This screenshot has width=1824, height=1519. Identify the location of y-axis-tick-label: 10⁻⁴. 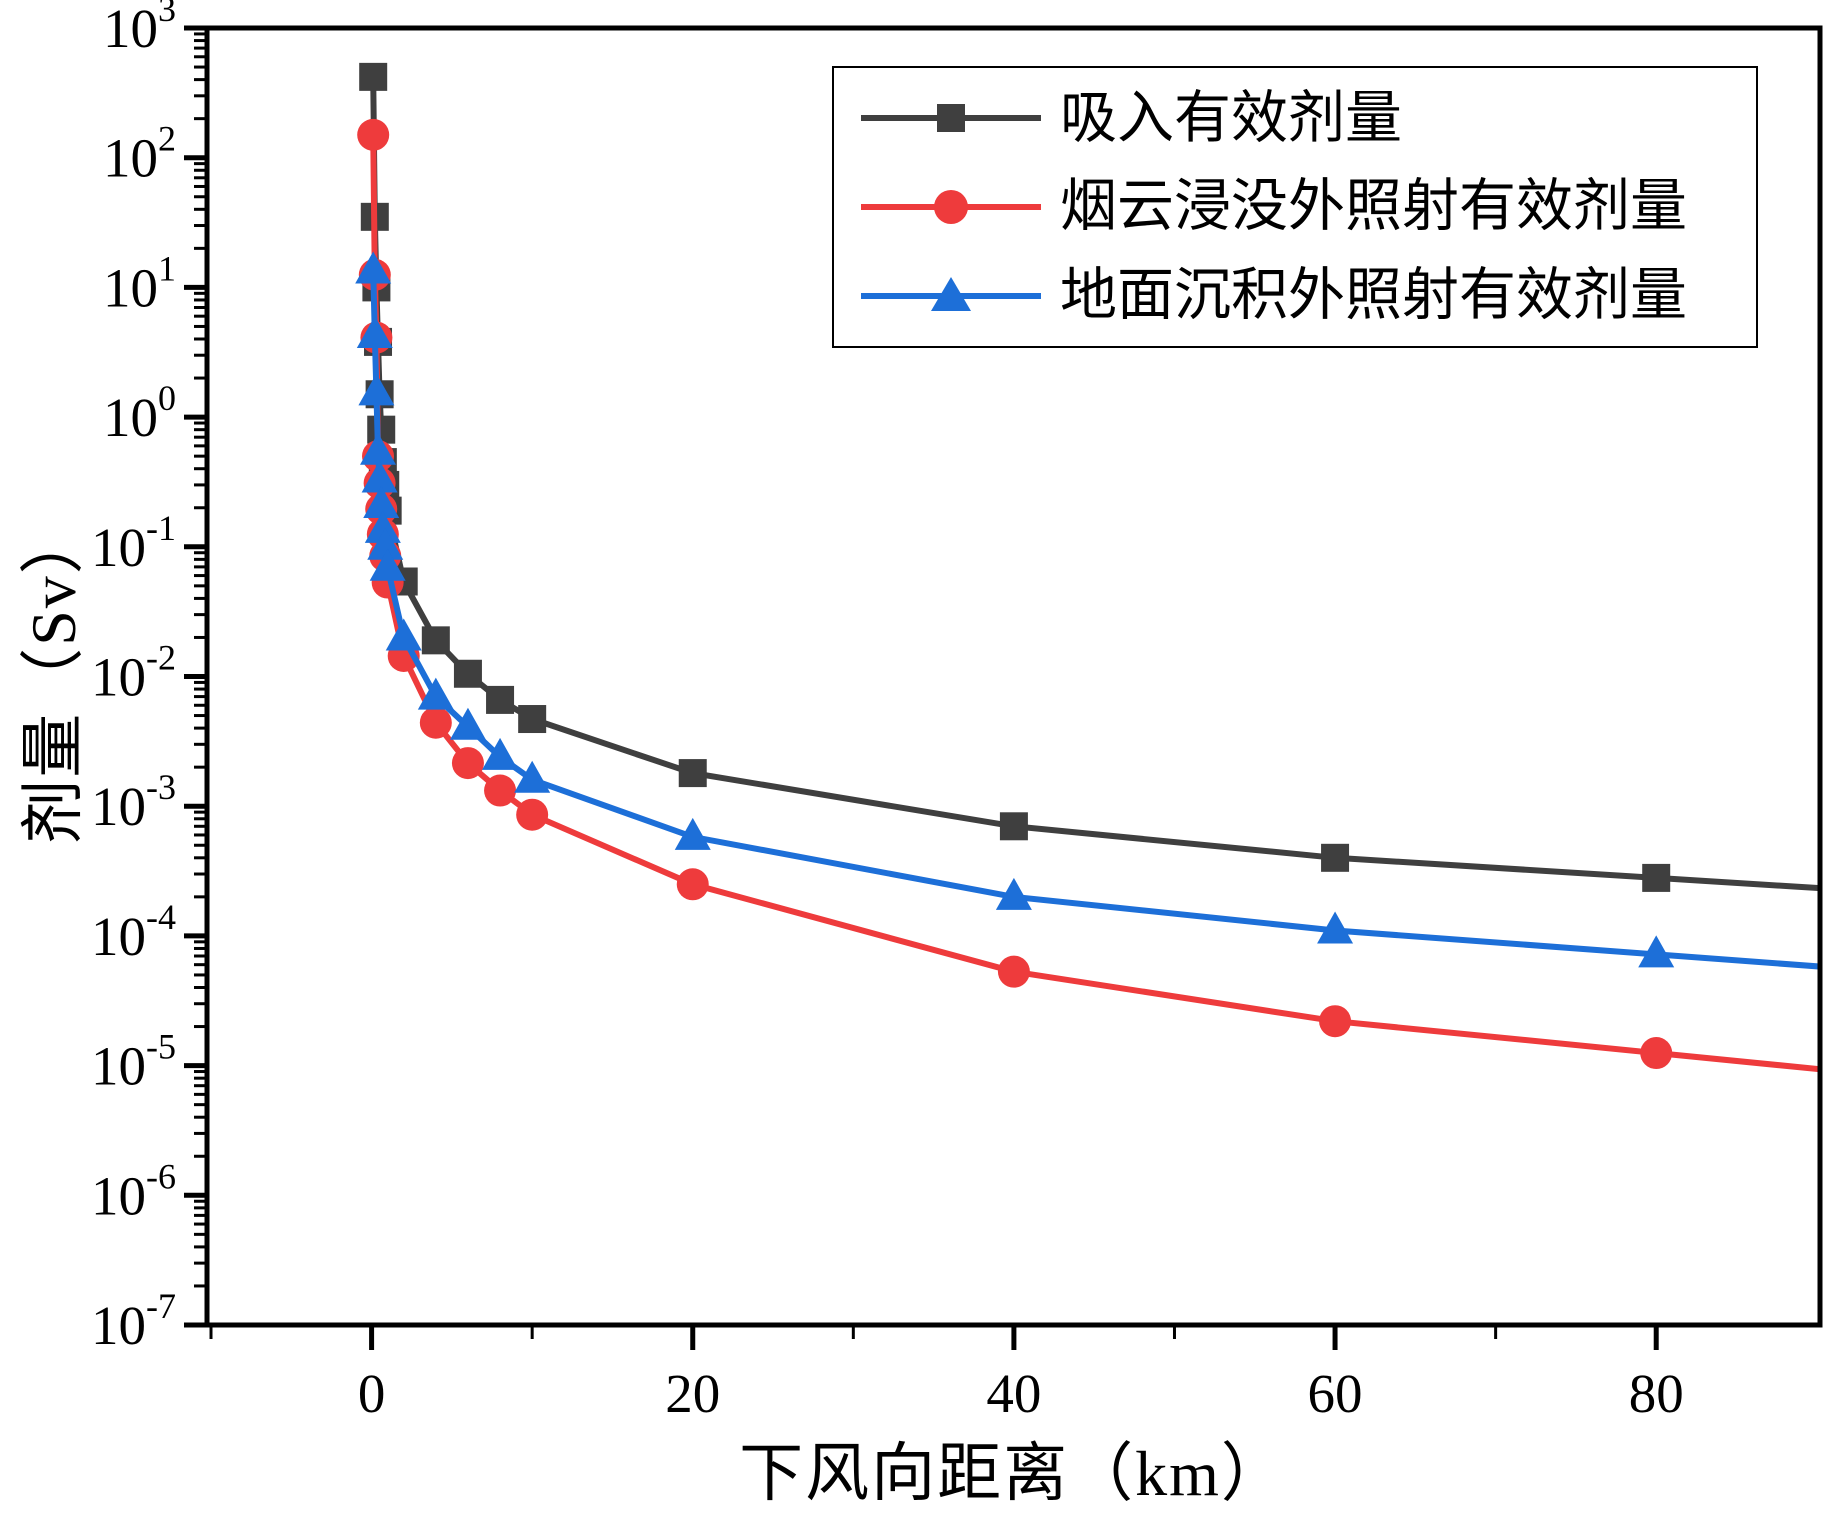
(133, 932).